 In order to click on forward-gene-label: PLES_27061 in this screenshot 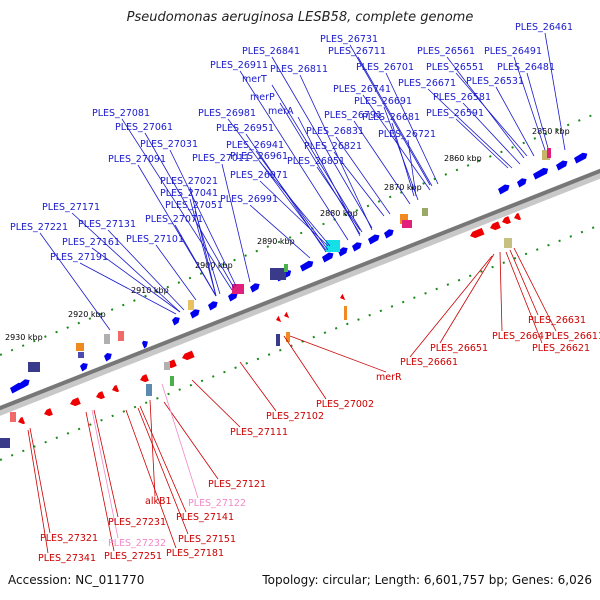, I will do `click(144, 127)`.